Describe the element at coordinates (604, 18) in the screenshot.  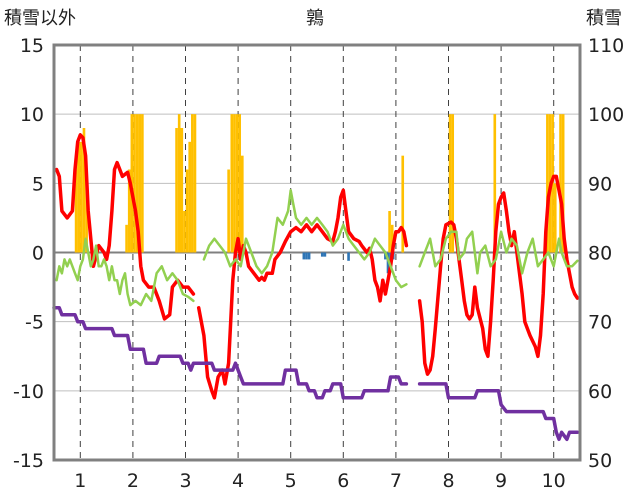
I see `right-axis-title: 積雪` at that location.